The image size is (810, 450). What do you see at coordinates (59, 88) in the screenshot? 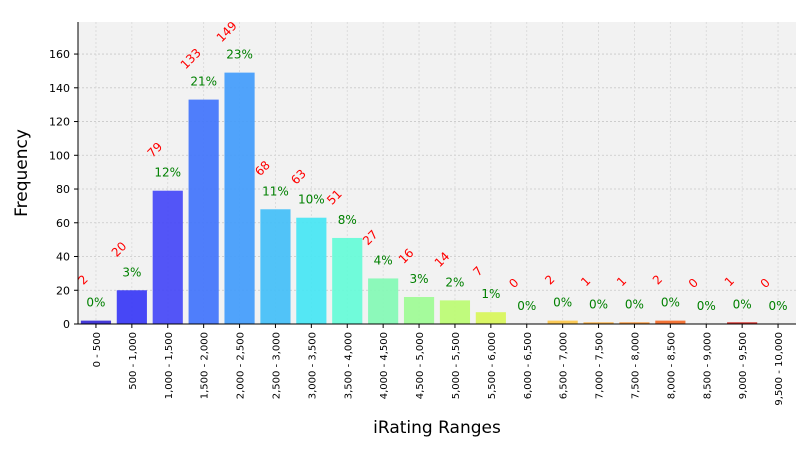
I see `y-tick-label: 140` at bounding box center [59, 88].